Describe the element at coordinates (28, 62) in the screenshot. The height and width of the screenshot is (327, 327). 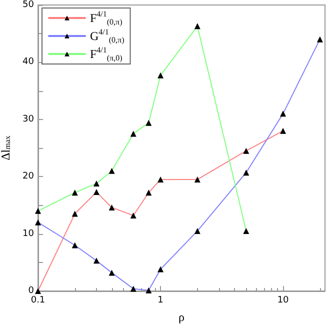
I see `y-tick-label: 40` at that location.